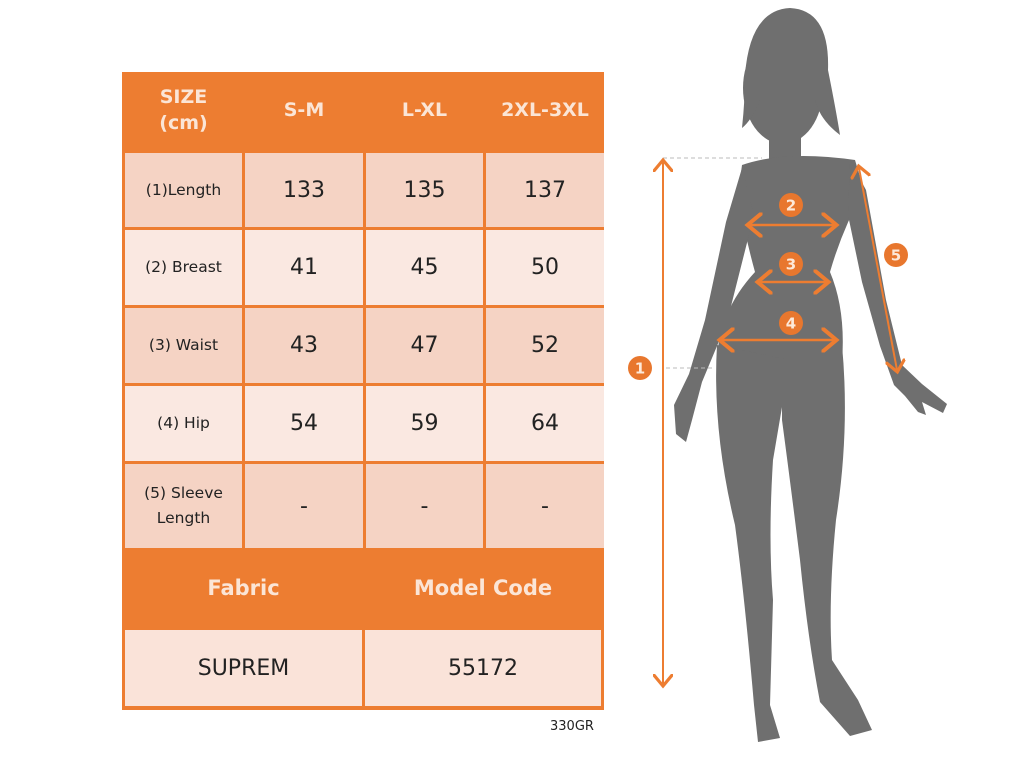 This screenshot has width=1024, height=771. What do you see at coordinates (183, 110) in the screenshot?
I see `header-size-unit: SIZE (cm)` at bounding box center [183, 110].